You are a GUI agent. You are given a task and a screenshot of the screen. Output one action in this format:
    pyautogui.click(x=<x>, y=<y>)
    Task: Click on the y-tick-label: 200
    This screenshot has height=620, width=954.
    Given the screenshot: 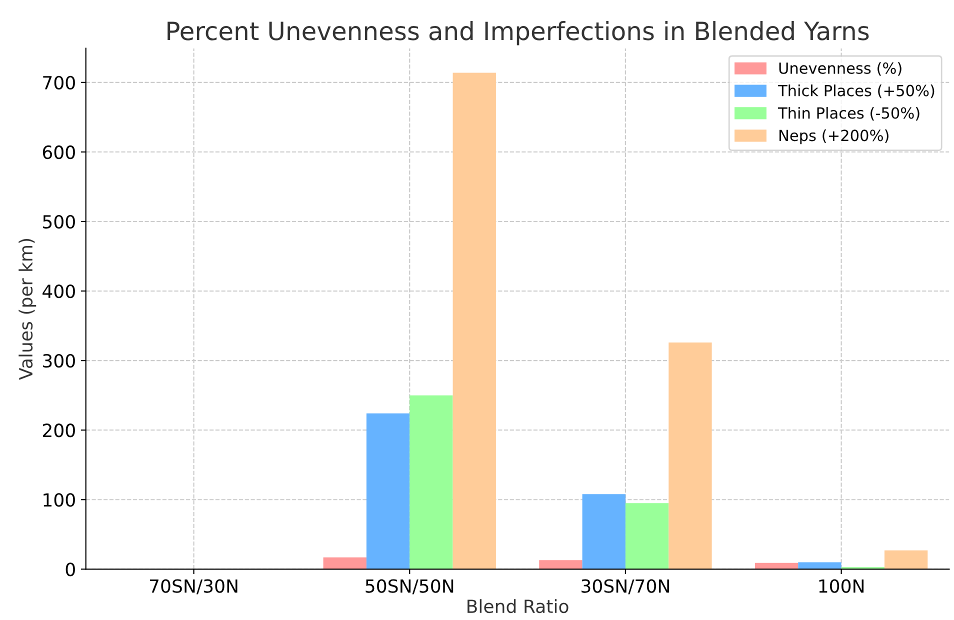 What is the action you would take?
    pyautogui.click(x=58, y=431)
    